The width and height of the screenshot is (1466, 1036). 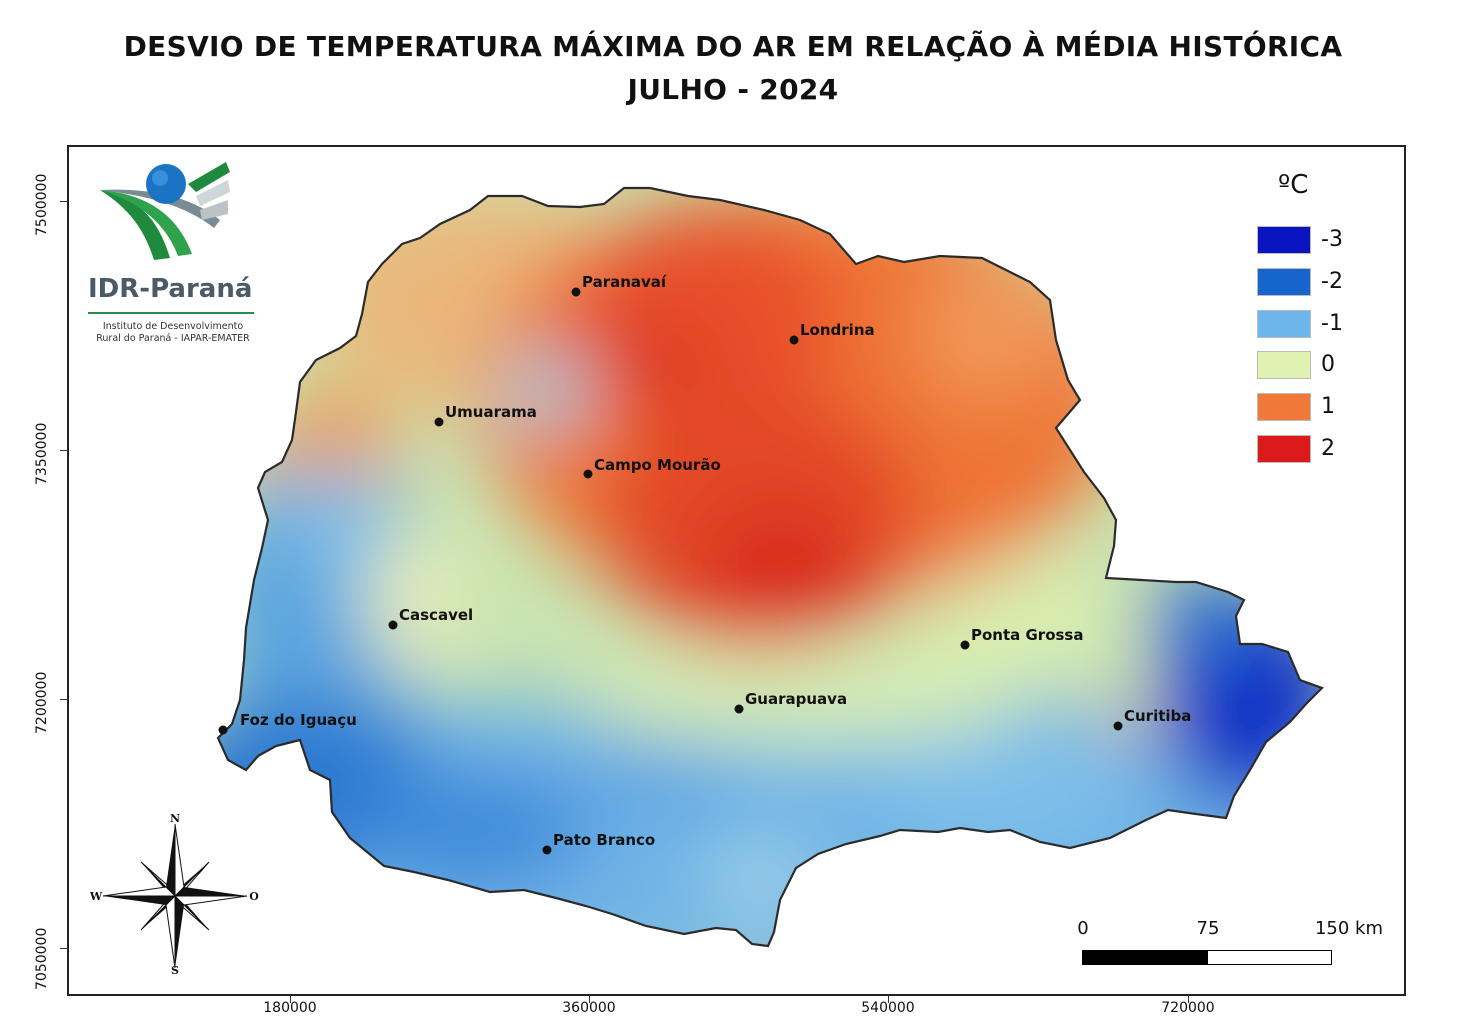 What do you see at coordinates (173, 326) in the screenshot?
I see `logo-subtitle-line1: Instituto de Desenvolvimento` at bounding box center [173, 326].